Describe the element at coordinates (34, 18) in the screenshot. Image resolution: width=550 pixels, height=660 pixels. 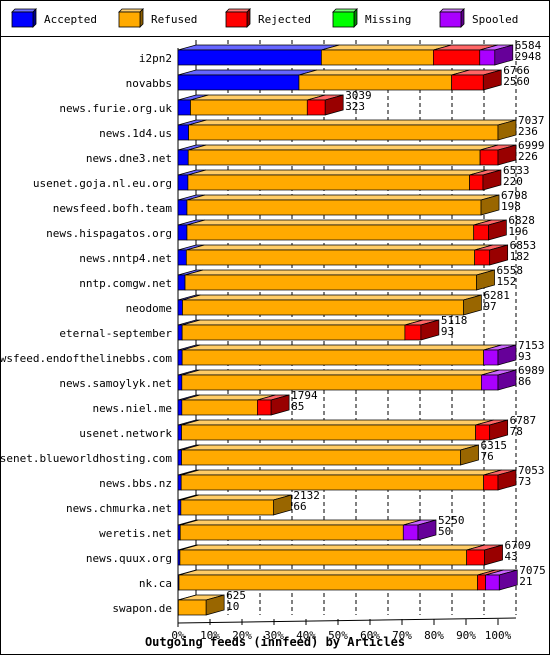
I see `legend-swatch-side-accepted` at that location.